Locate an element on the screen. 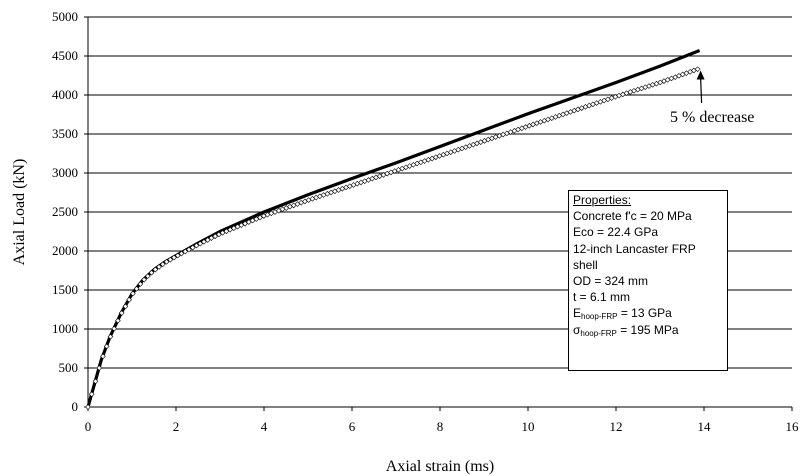 This screenshot has height=476, width=800. annotation-text: 5 % decrease is located at coordinates (712, 117).